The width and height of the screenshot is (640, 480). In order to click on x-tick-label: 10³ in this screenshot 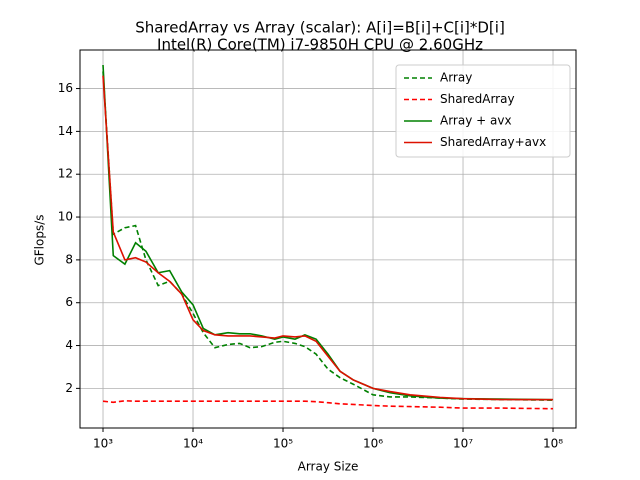, I will do `click(103, 444)`.